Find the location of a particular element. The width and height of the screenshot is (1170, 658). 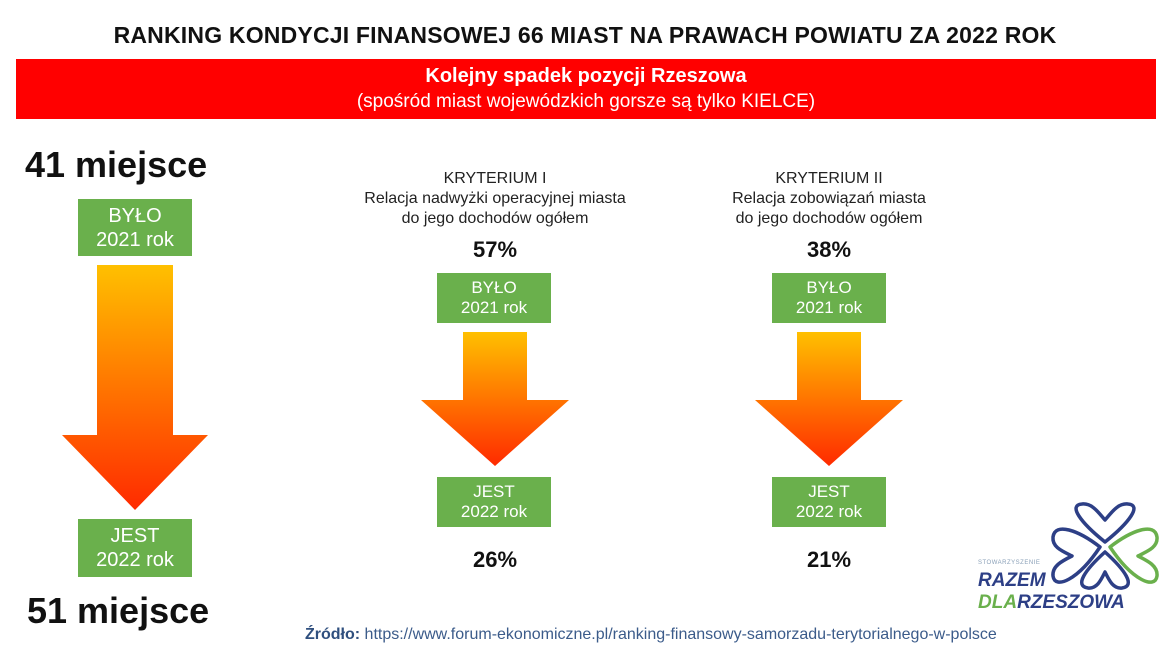

previous-place: 41 miejsce is located at coordinates (116, 164).